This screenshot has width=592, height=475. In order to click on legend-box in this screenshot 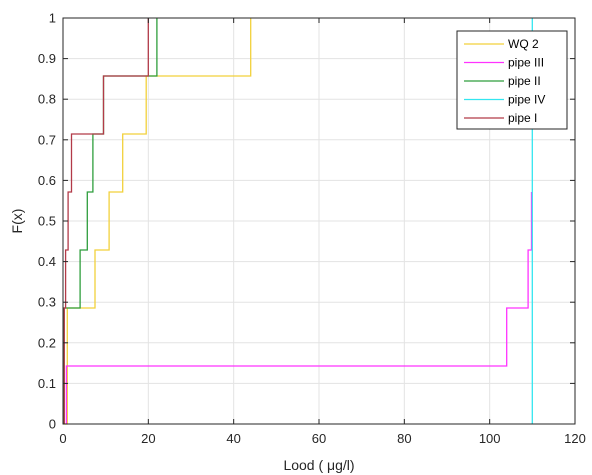, I will do `click(512, 80)`.